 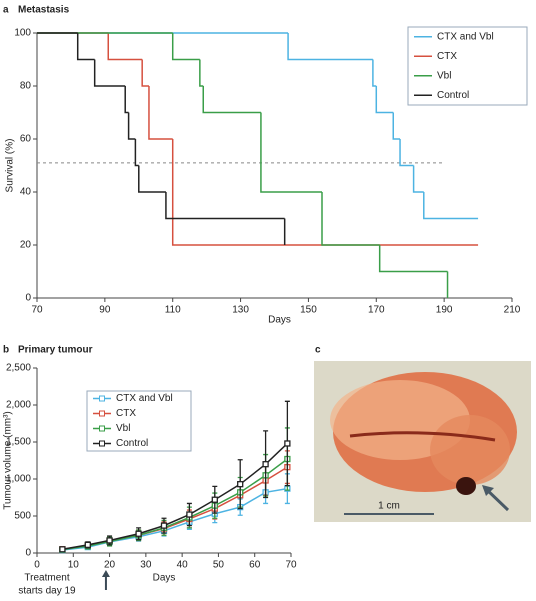 I want to click on lobe, so click(x=470, y=450).